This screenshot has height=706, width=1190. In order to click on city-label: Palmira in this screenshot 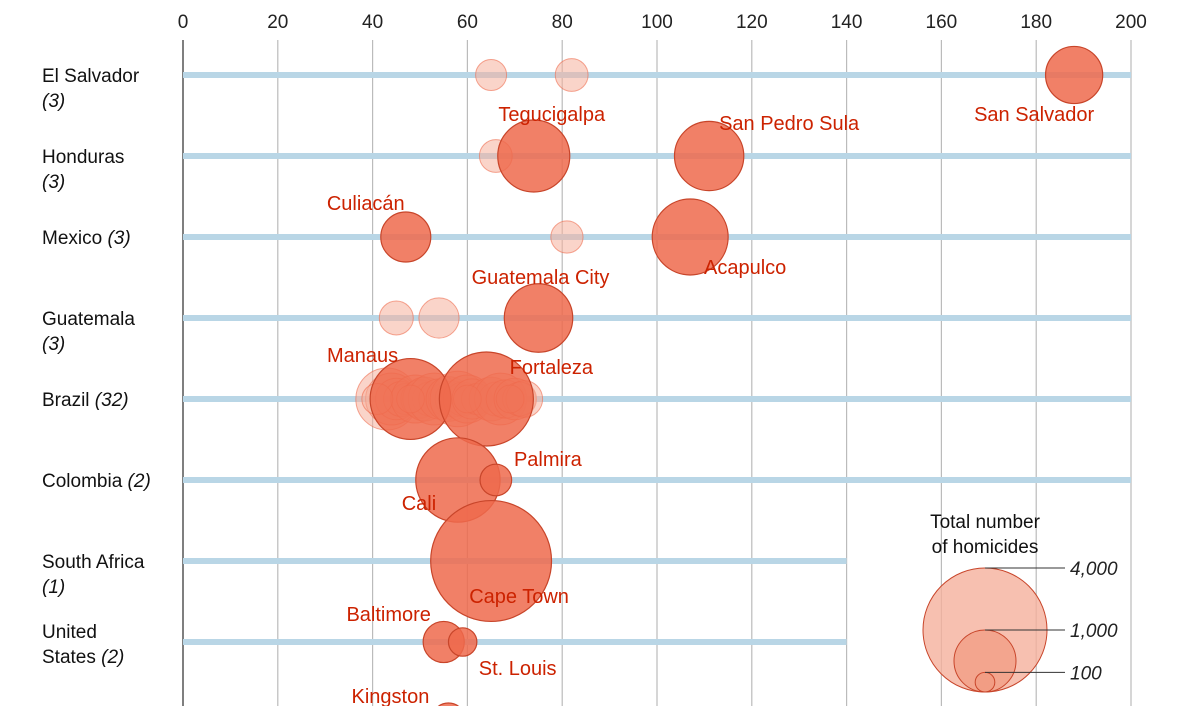, I will do `click(548, 460)`.